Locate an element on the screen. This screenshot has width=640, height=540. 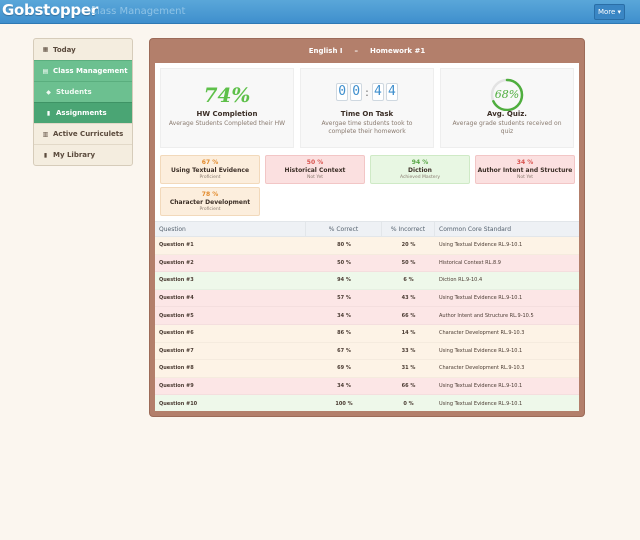
standard-card: 34 % Author Intent and Structure Not Yet is located at coordinates (525, 169).